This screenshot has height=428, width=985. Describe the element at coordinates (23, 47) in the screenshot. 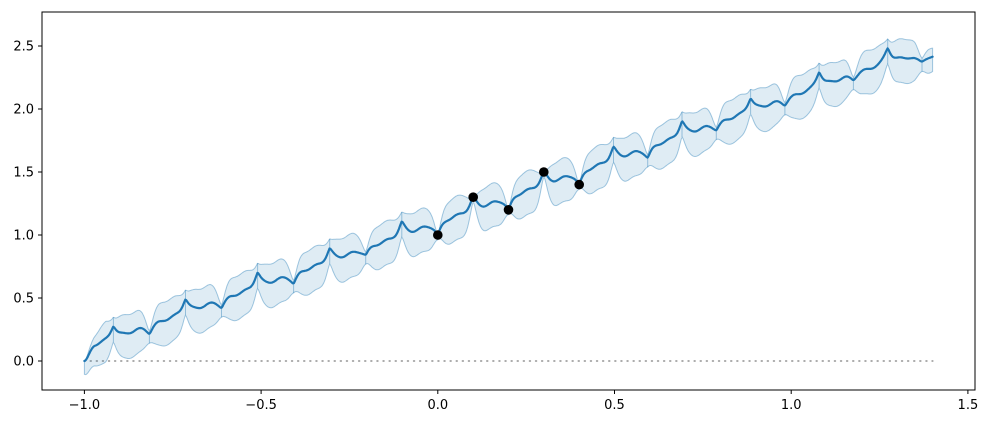

I see `y-tick-label: 2.5` at that location.